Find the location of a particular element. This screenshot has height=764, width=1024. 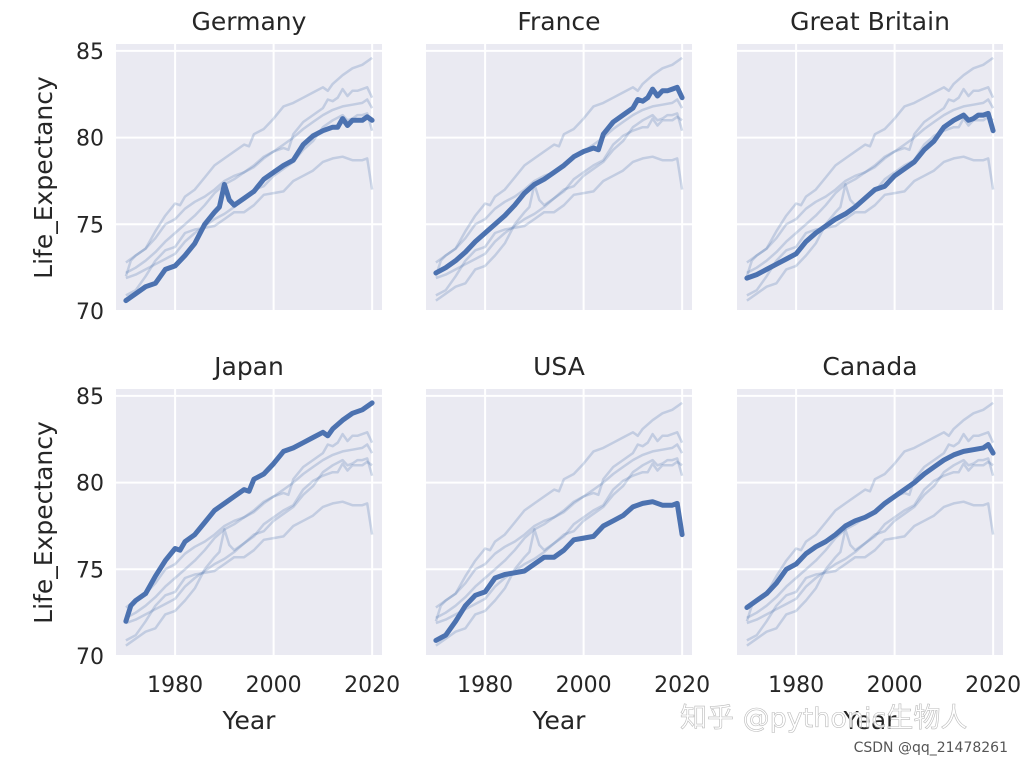

panel-title: Japan is located at coordinates (248, 366).